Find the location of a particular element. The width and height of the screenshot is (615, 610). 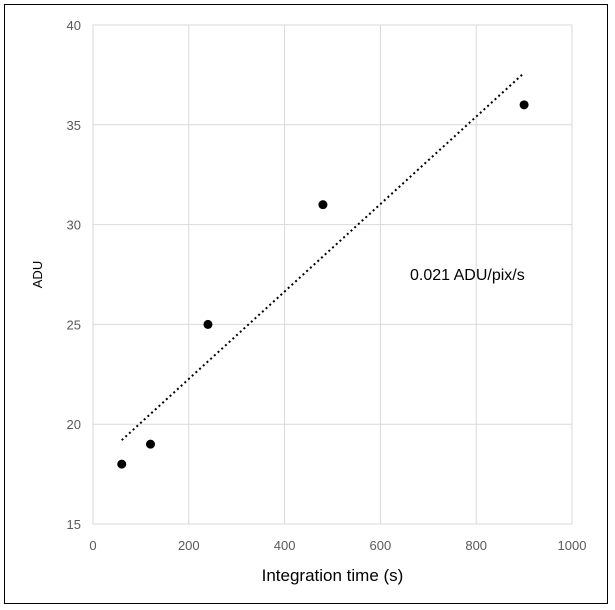

y-tick-label: 25 is located at coordinates (74, 324).